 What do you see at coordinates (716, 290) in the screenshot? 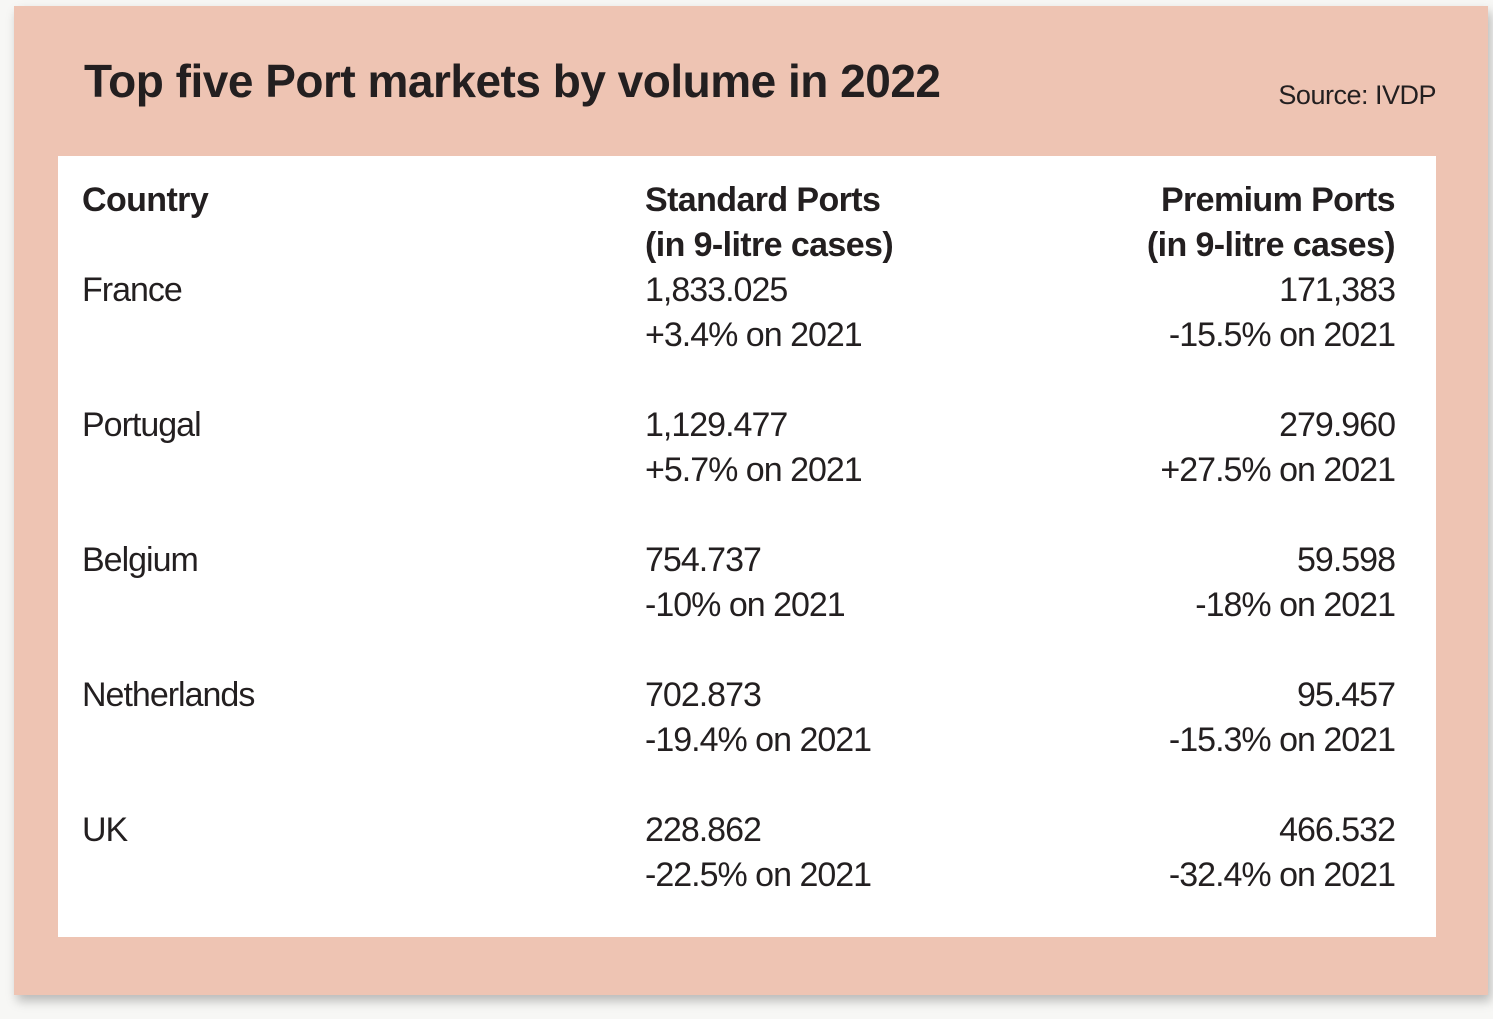
I see `standard-value: 1,833.025` at bounding box center [716, 290].